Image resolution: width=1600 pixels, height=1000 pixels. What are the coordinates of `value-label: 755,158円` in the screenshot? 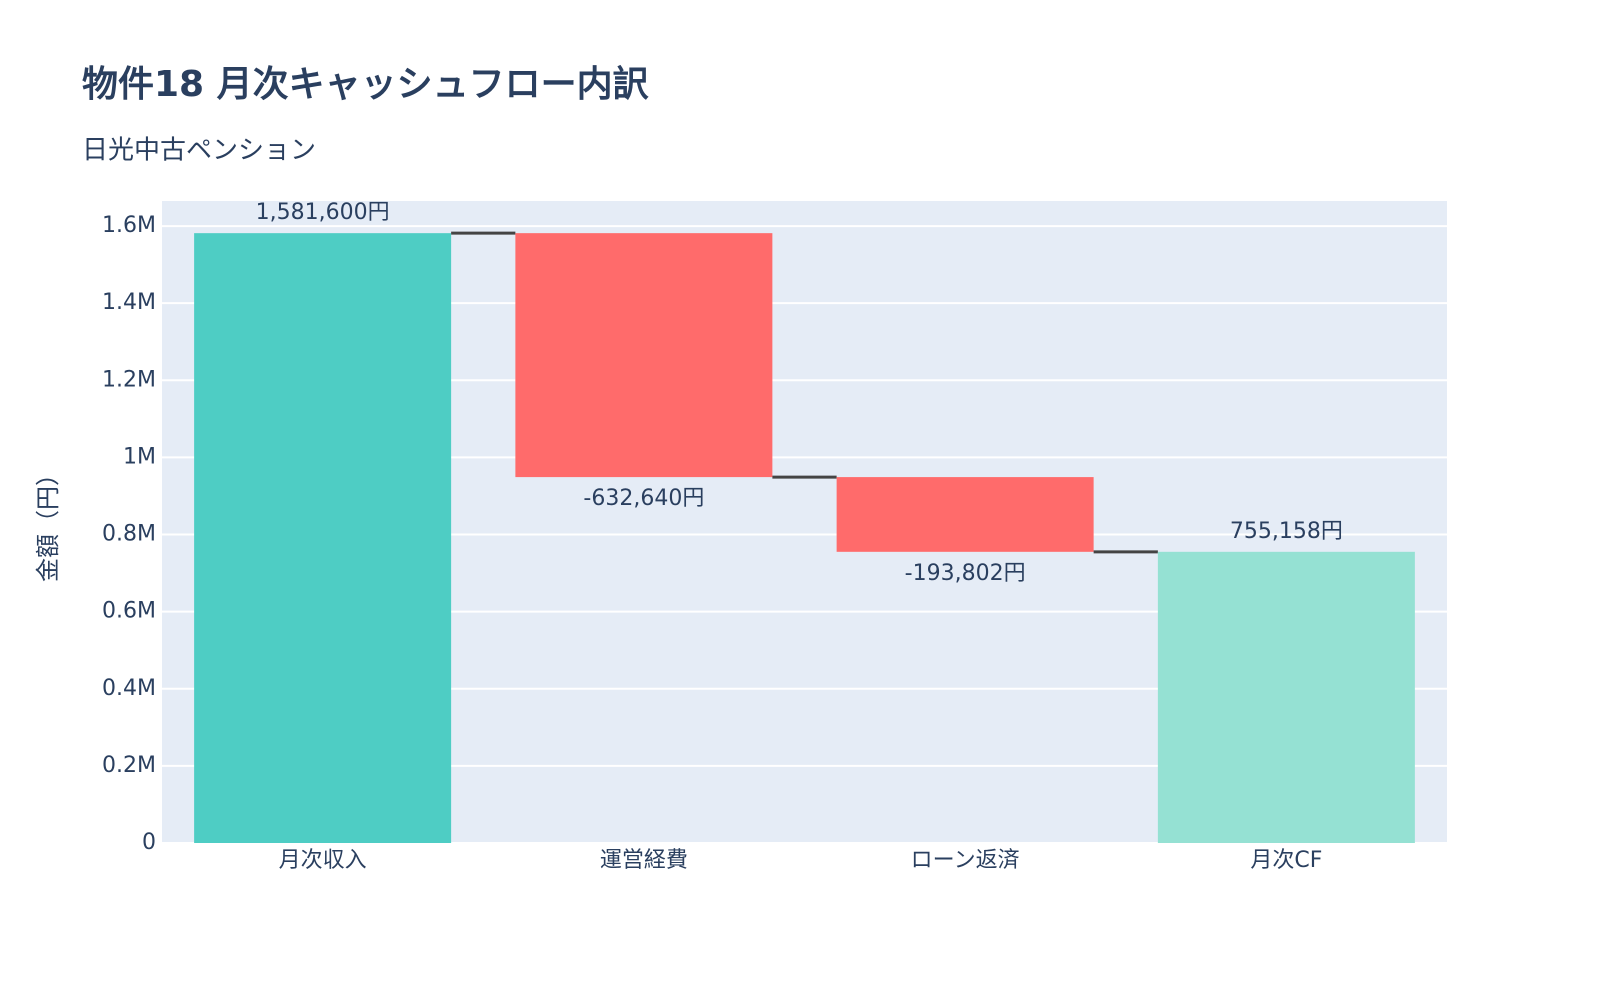 It's located at (1286, 531).